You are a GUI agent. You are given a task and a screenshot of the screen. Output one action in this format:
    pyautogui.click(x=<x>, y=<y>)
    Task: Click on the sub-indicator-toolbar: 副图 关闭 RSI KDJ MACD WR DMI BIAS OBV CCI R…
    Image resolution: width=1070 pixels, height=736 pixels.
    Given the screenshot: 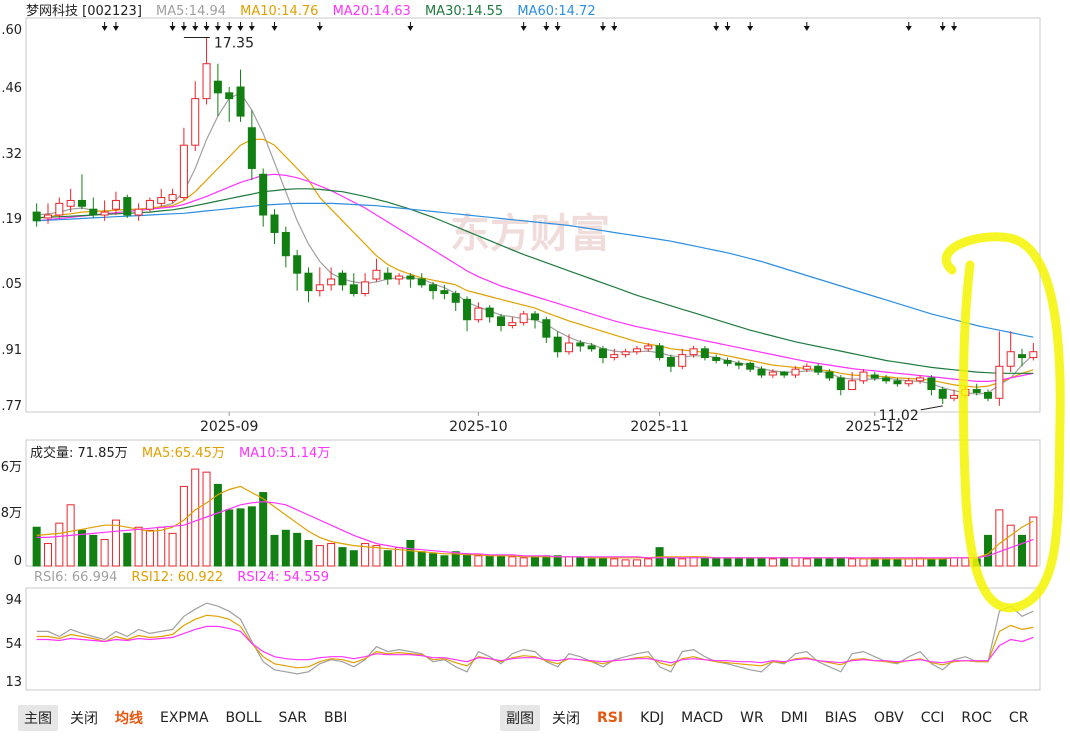 What is the action you would take?
    pyautogui.click(x=772, y=718)
    